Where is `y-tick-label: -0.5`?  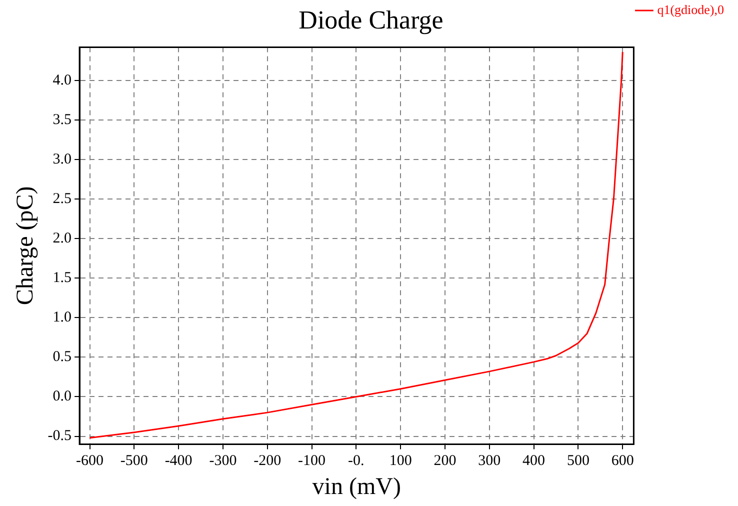 y-tick-label: -0.5 is located at coordinates (60, 436).